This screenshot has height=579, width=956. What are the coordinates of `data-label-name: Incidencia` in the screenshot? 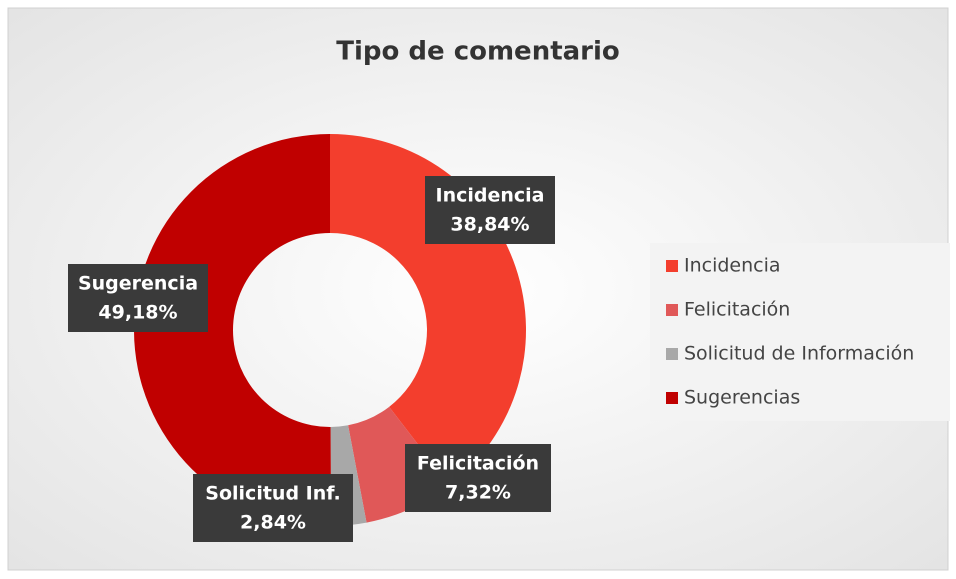 It's located at (490, 196).